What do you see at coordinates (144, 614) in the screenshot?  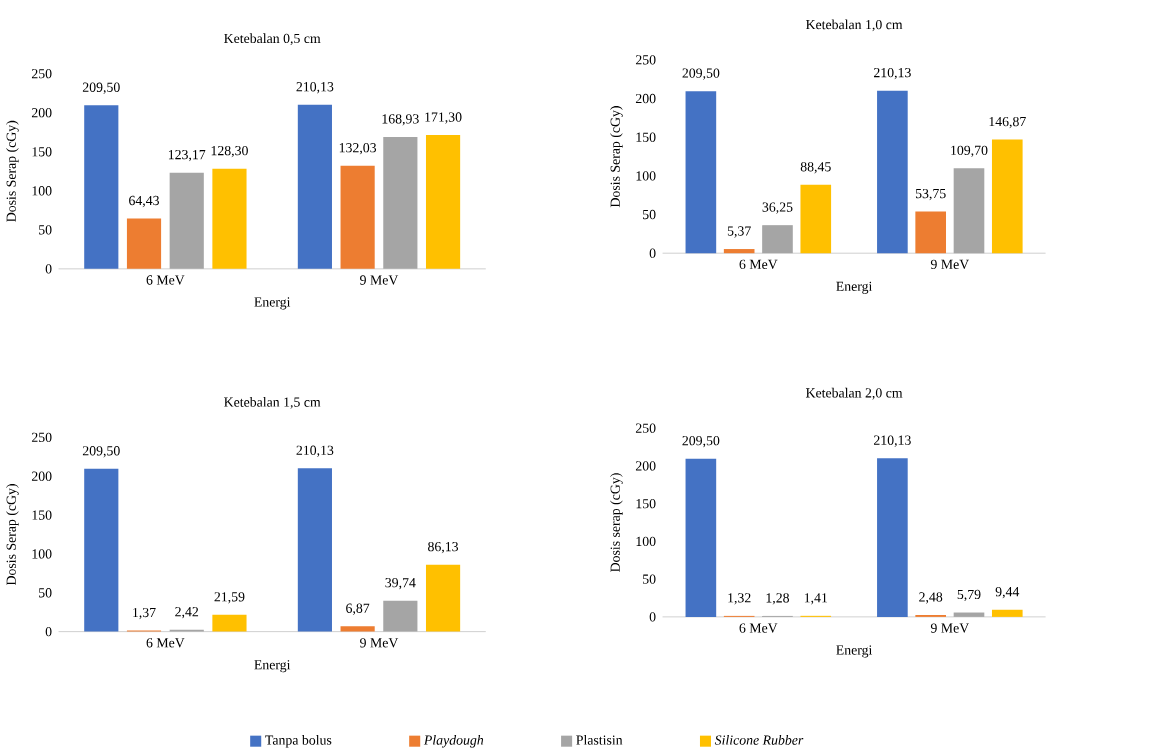 I see `data-label: 1,37` at bounding box center [144, 614].